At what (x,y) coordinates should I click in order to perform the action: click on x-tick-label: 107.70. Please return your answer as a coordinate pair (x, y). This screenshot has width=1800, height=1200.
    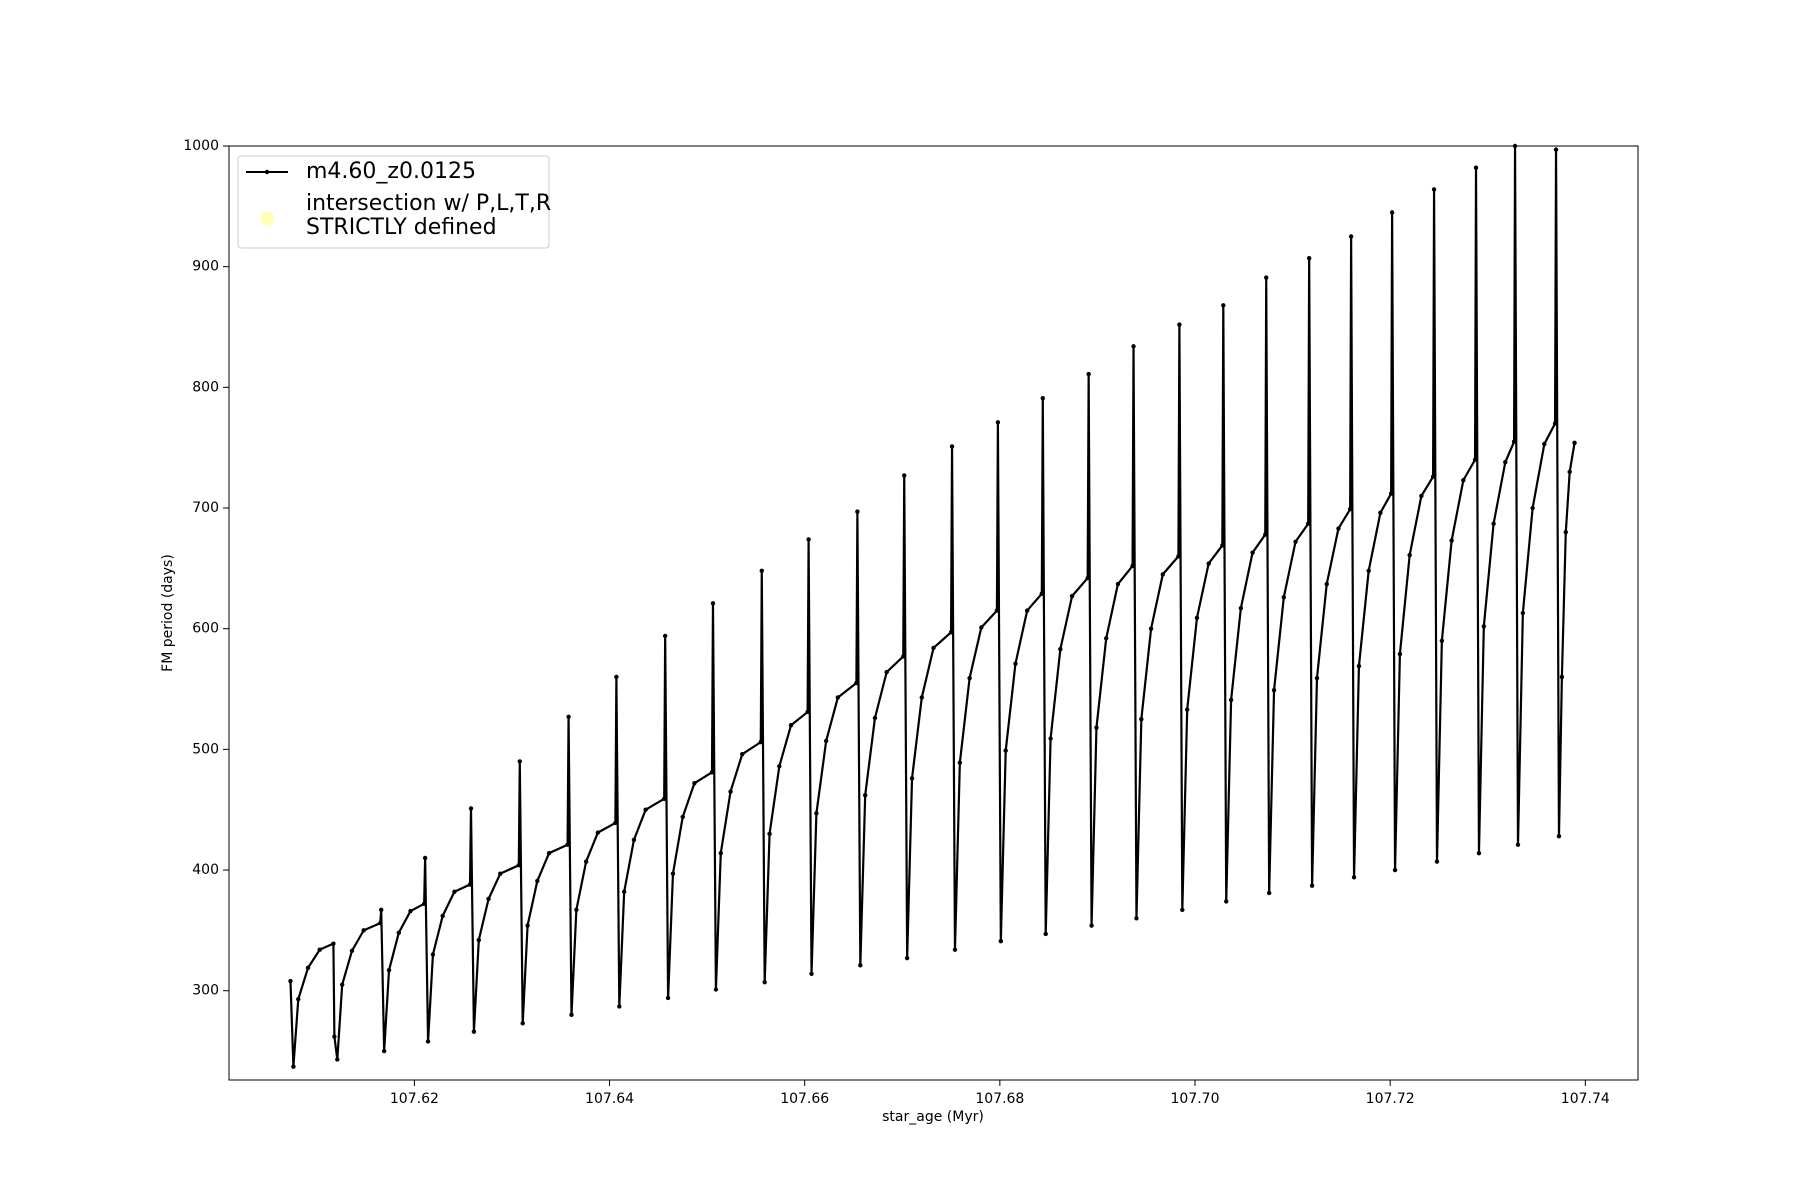
    Looking at the image, I should click on (1195, 1099).